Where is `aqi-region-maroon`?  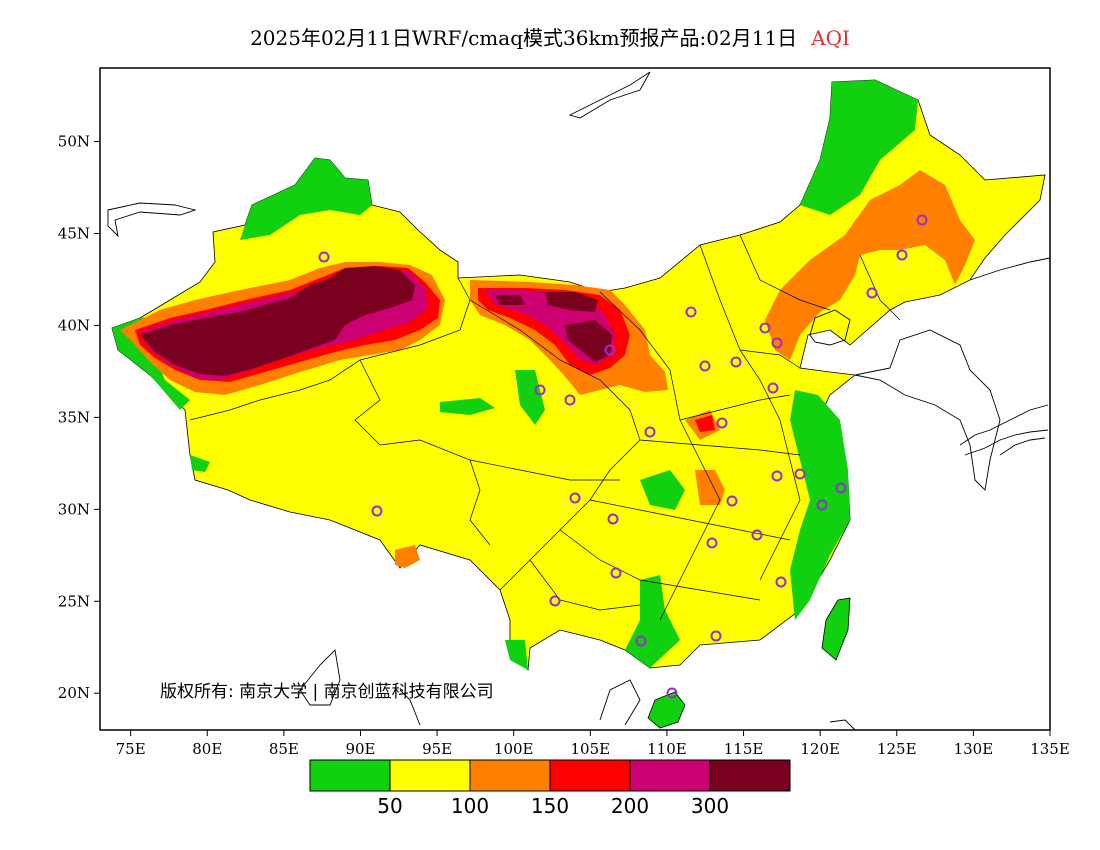 aqi-region-maroon is located at coordinates (376, 321).